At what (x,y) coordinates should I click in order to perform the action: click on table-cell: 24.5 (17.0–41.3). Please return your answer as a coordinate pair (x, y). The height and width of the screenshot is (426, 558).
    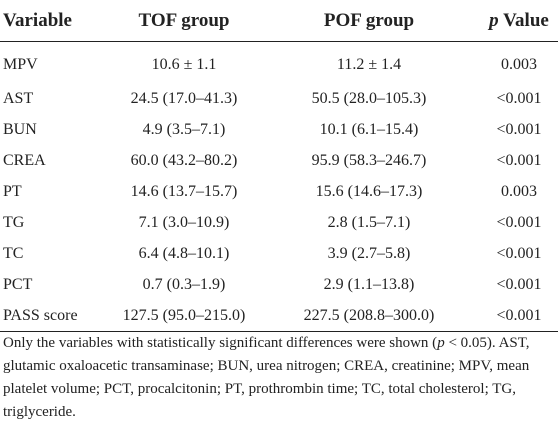
    Looking at the image, I should click on (184, 98).